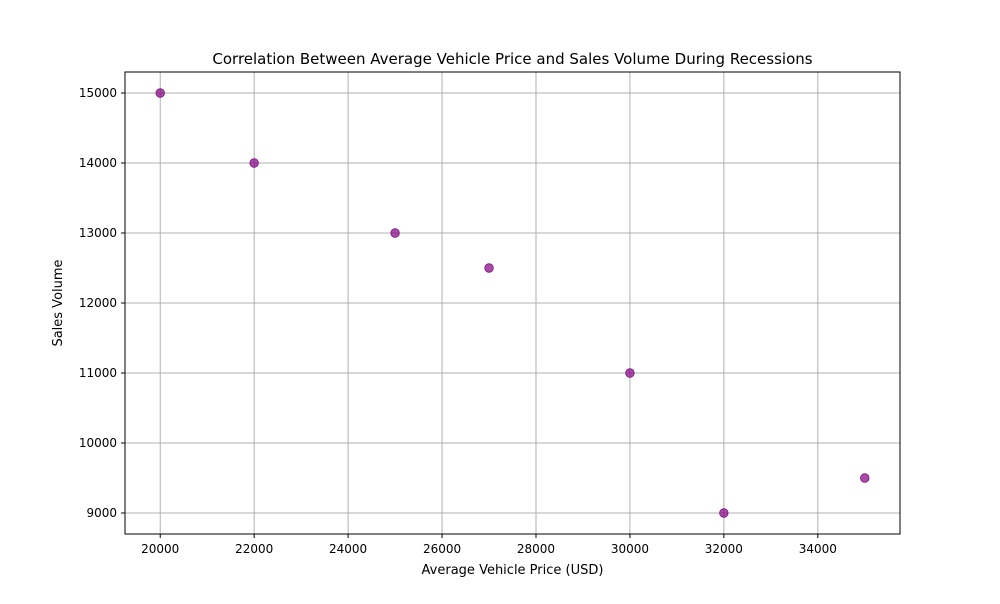 The width and height of the screenshot is (1000, 604). Describe the element at coordinates (536, 549) in the screenshot. I see `x-tick-label: 28000` at that location.